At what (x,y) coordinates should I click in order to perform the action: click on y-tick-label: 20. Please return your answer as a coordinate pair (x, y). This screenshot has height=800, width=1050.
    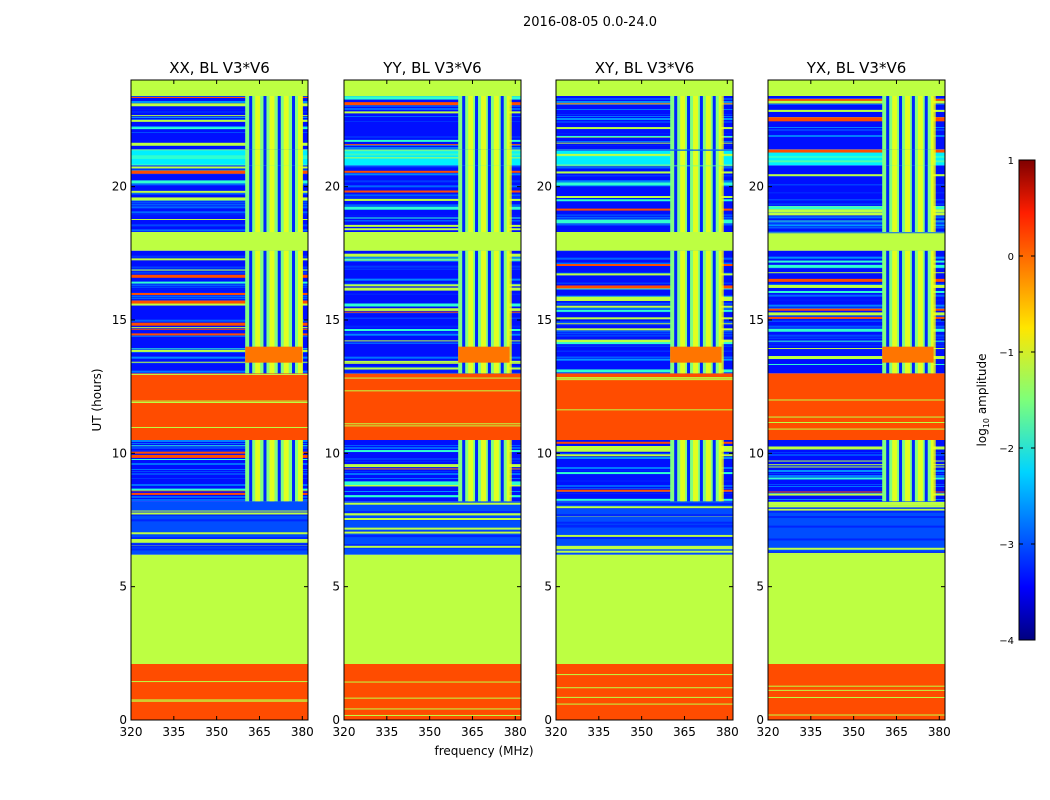
    Looking at the image, I should click on (544, 187).